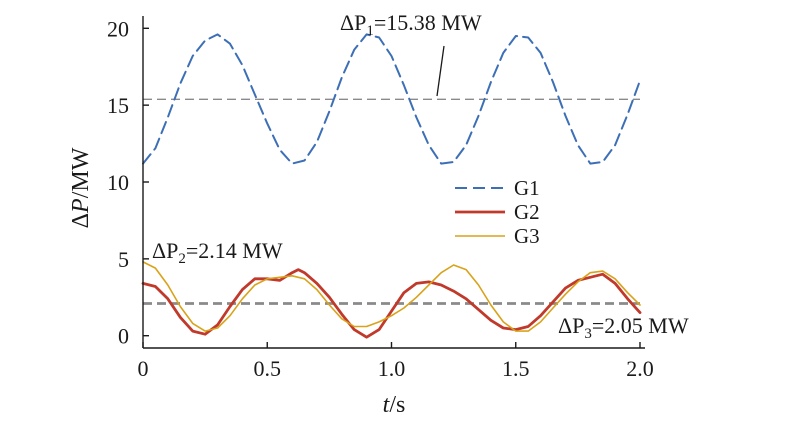  I want to click on annotation-p2-prefix: ΔP, so click(165, 250).